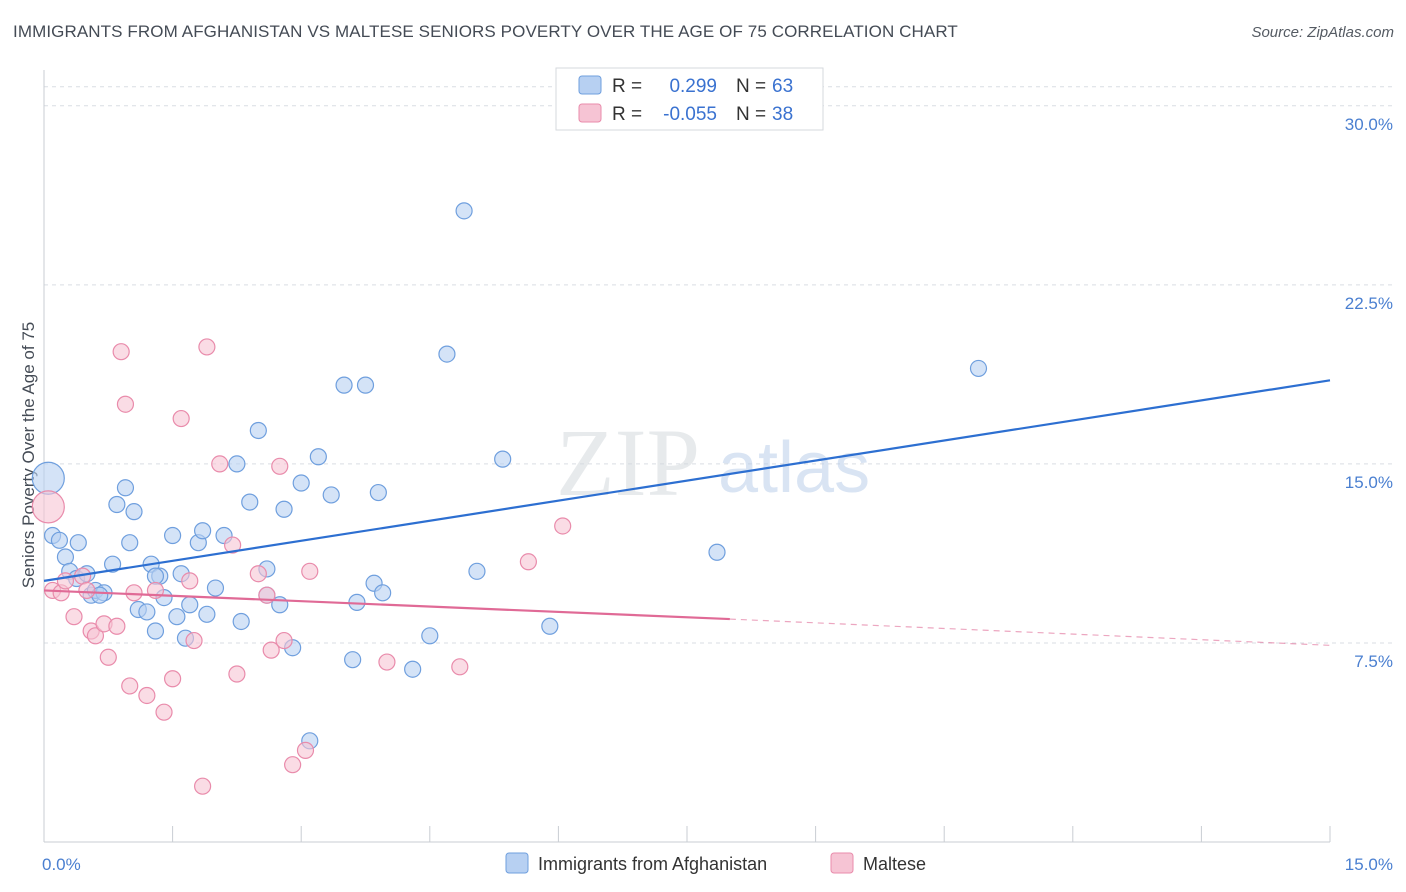 This screenshot has width=1406, height=892. What do you see at coordinates (1369, 393) in the screenshot?
I see `y-tick-labels: 7.5% 15.0% 22.5% 30.0%` at bounding box center [1369, 393].